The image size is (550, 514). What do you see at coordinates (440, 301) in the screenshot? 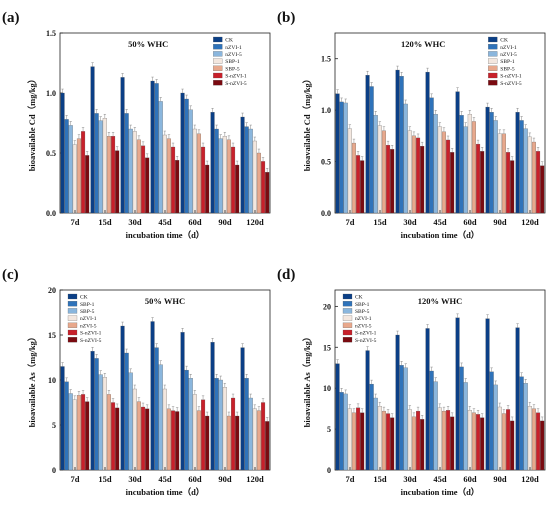
I see `whc-annotation: 120% WHC` at bounding box center [440, 301].